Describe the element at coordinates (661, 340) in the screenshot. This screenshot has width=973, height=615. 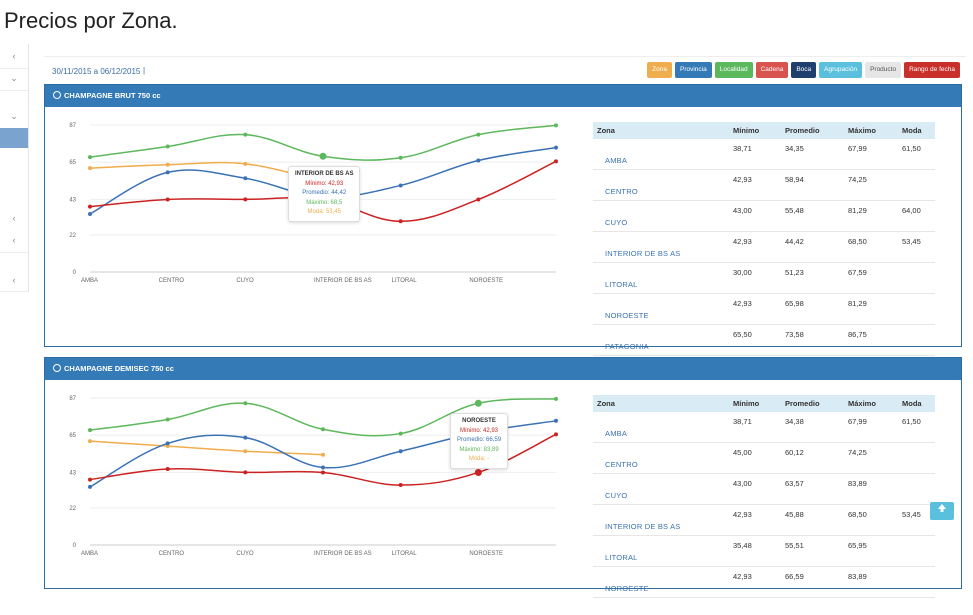
I see `zona-link: PATAGONIA` at that location.